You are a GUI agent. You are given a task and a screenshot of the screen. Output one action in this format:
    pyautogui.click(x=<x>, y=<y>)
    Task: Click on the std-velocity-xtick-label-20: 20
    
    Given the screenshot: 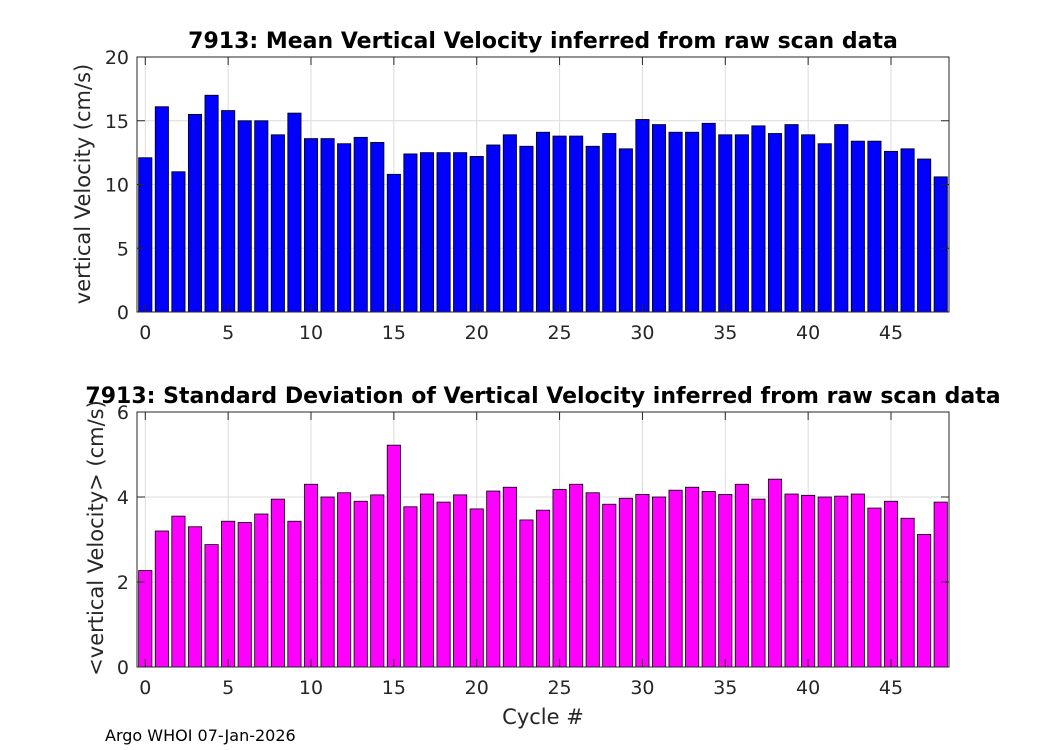 What is the action you would take?
    pyautogui.click(x=477, y=688)
    